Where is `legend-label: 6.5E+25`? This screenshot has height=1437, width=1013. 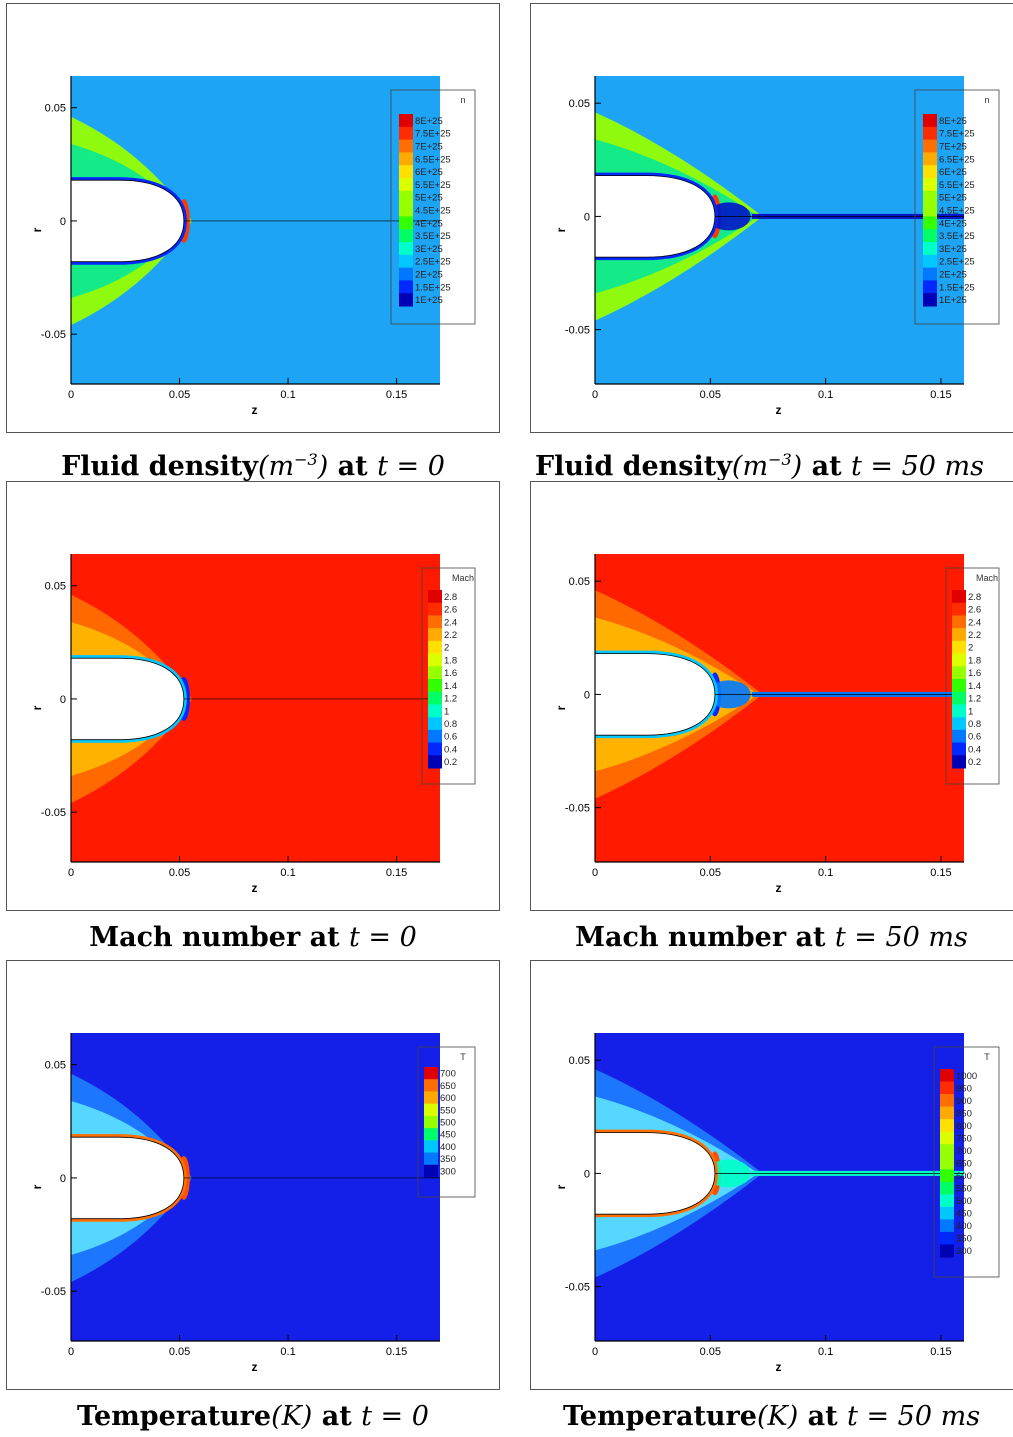
legend-label: 6.5E+25 is located at coordinates (433, 159).